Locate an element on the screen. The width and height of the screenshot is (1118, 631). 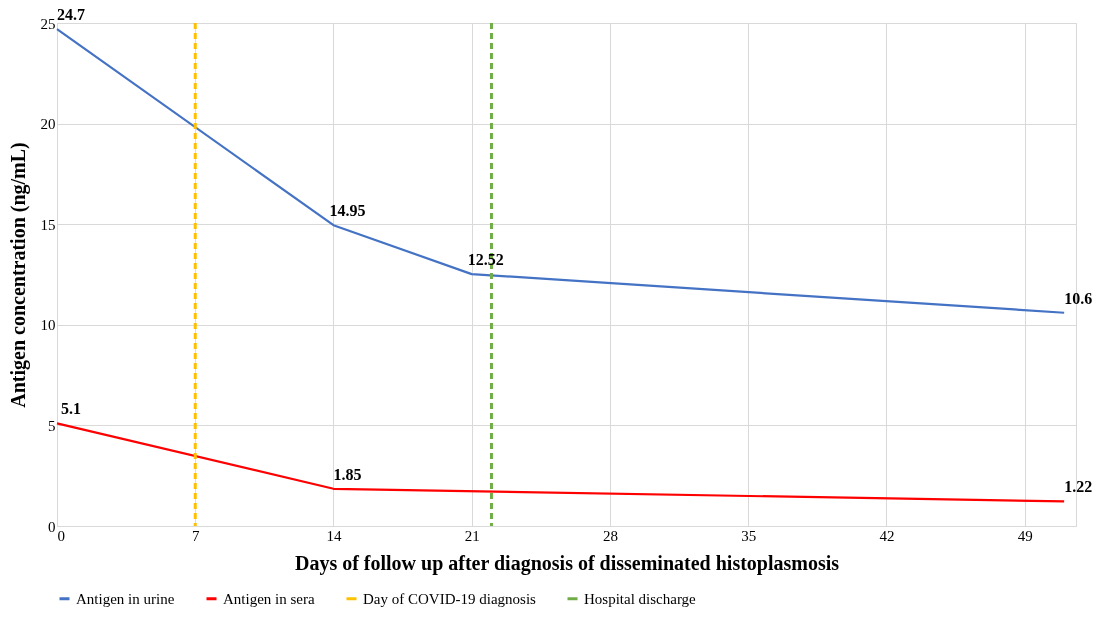
x-tick-label: 14 is located at coordinates (334, 535).